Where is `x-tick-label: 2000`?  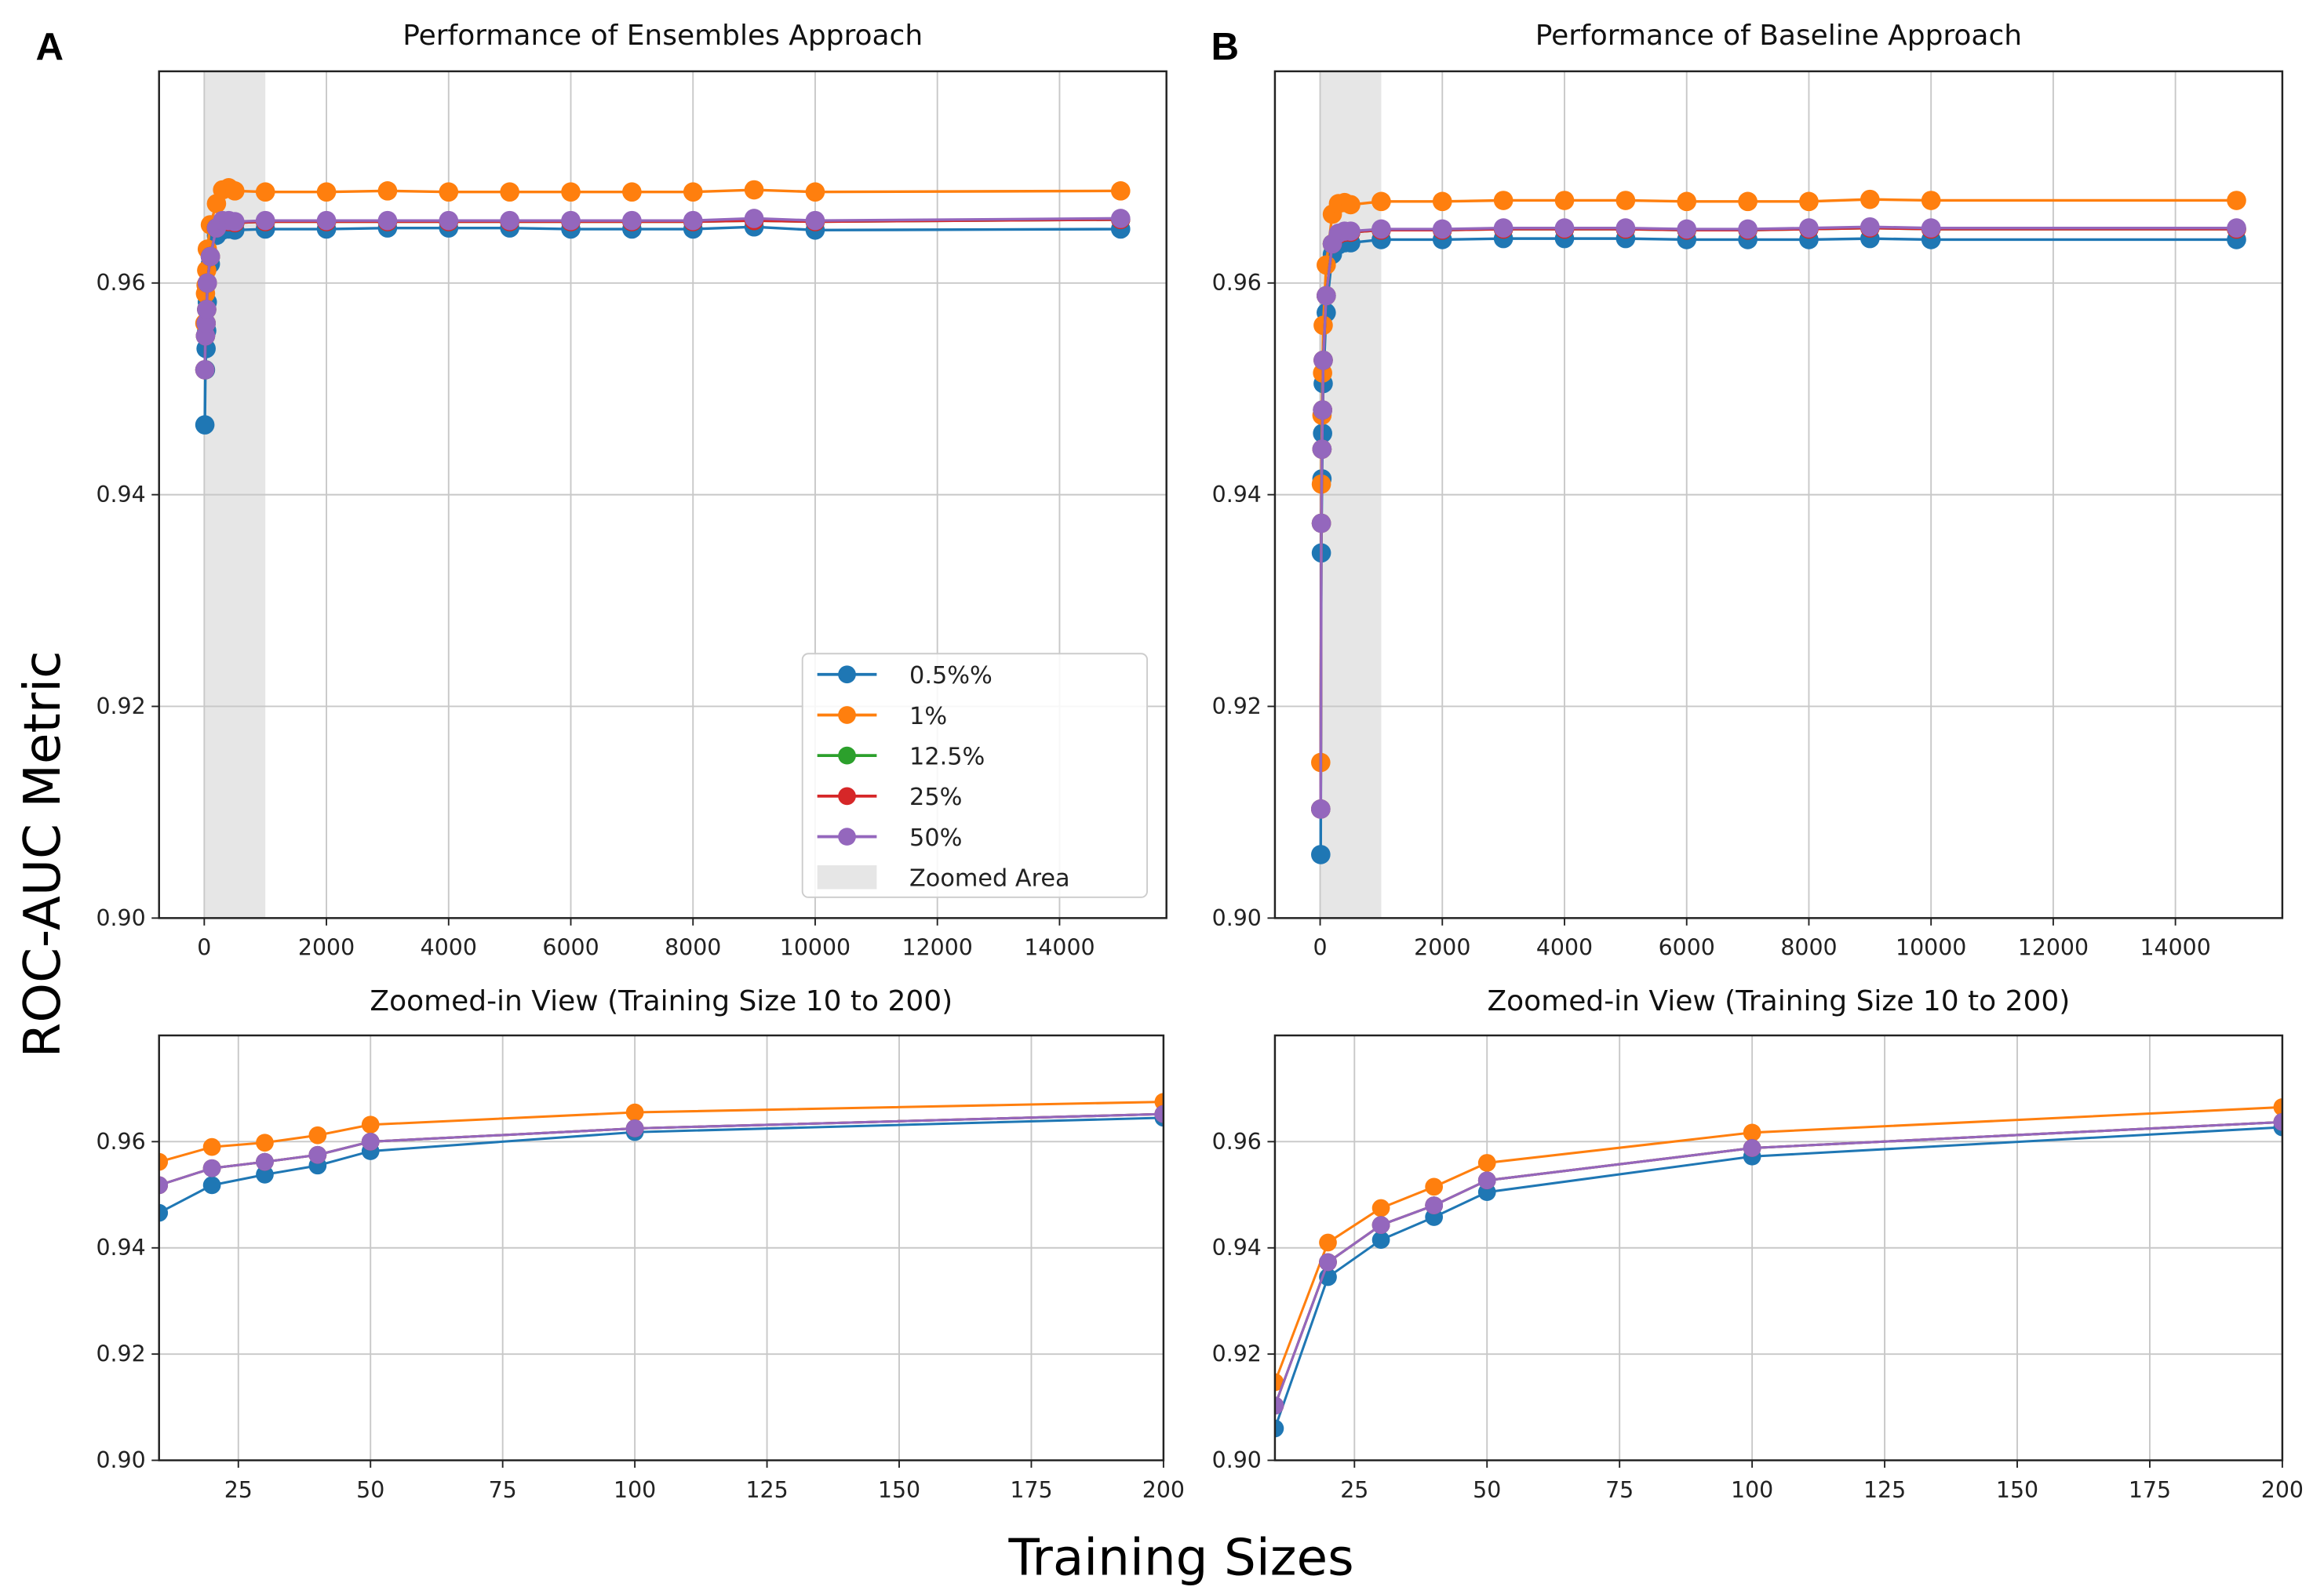 x-tick-label: 2000 is located at coordinates (1442, 948).